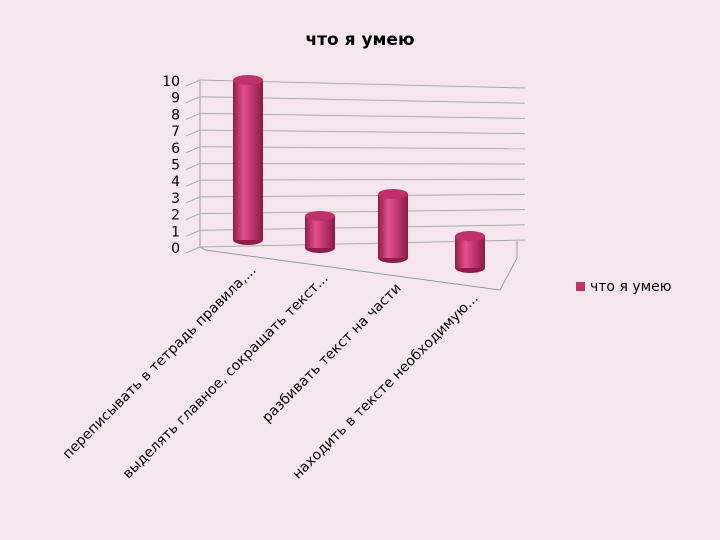 The image size is (720, 540). I want to click on legend-label: что я умею, so click(631, 287).